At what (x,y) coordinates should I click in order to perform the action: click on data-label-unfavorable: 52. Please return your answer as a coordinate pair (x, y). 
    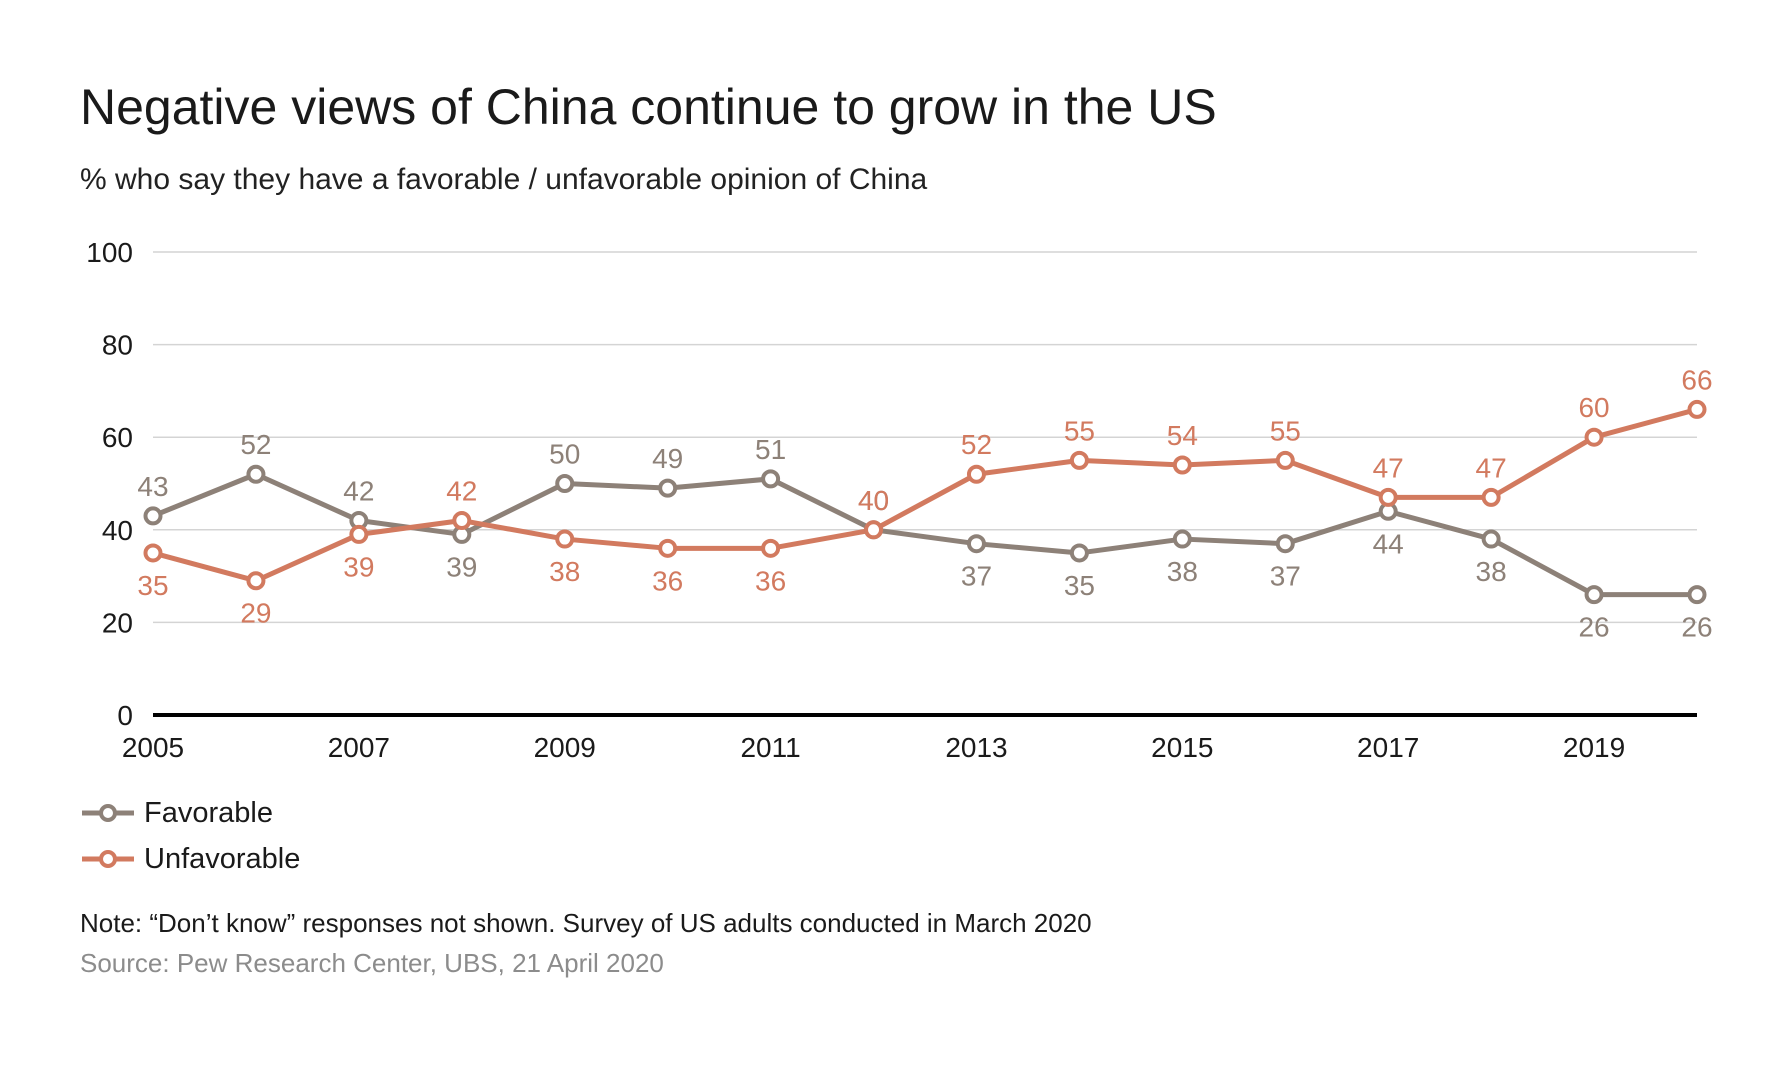
    Looking at the image, I should click on (976, 444).